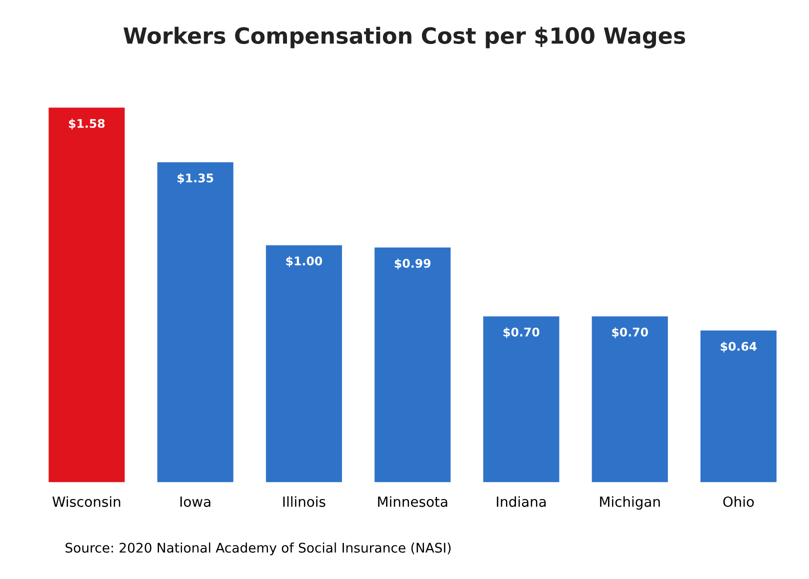 Image resolution: width=809 pixels, height=579 pixels. What do you see at coordinates (304, 262) in the screenshot?
I see `data-label: $1.00` at bounding box center [304, 262].